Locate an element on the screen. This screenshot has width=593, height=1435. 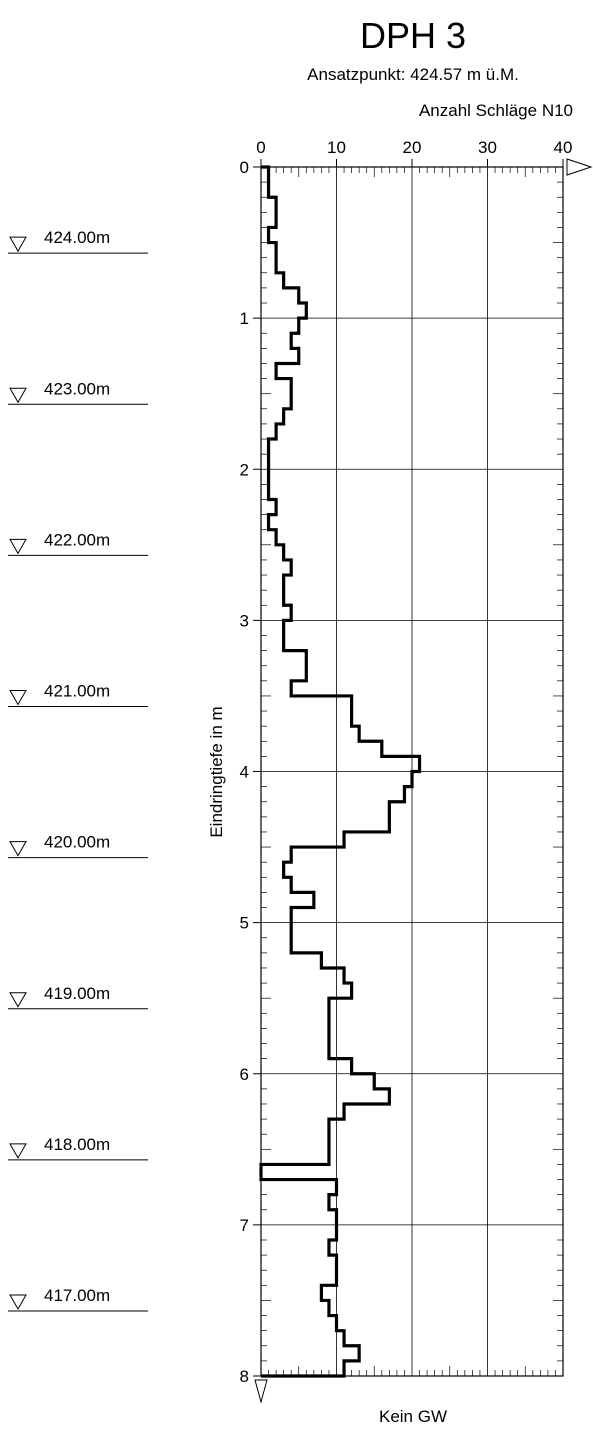
y-tick-label: 3 is located at coordinates (244, 620).